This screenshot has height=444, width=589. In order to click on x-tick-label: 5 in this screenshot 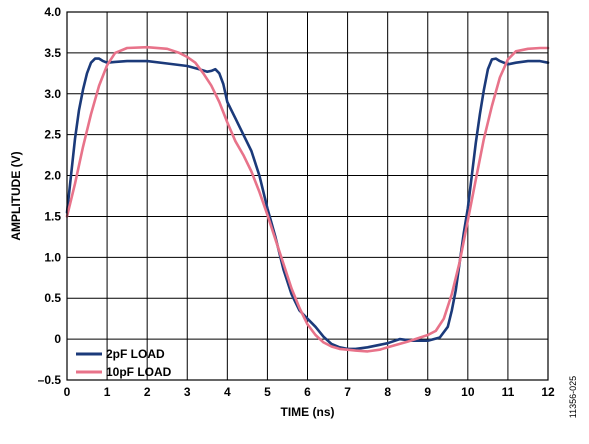, I will do `click(267, 392)`.